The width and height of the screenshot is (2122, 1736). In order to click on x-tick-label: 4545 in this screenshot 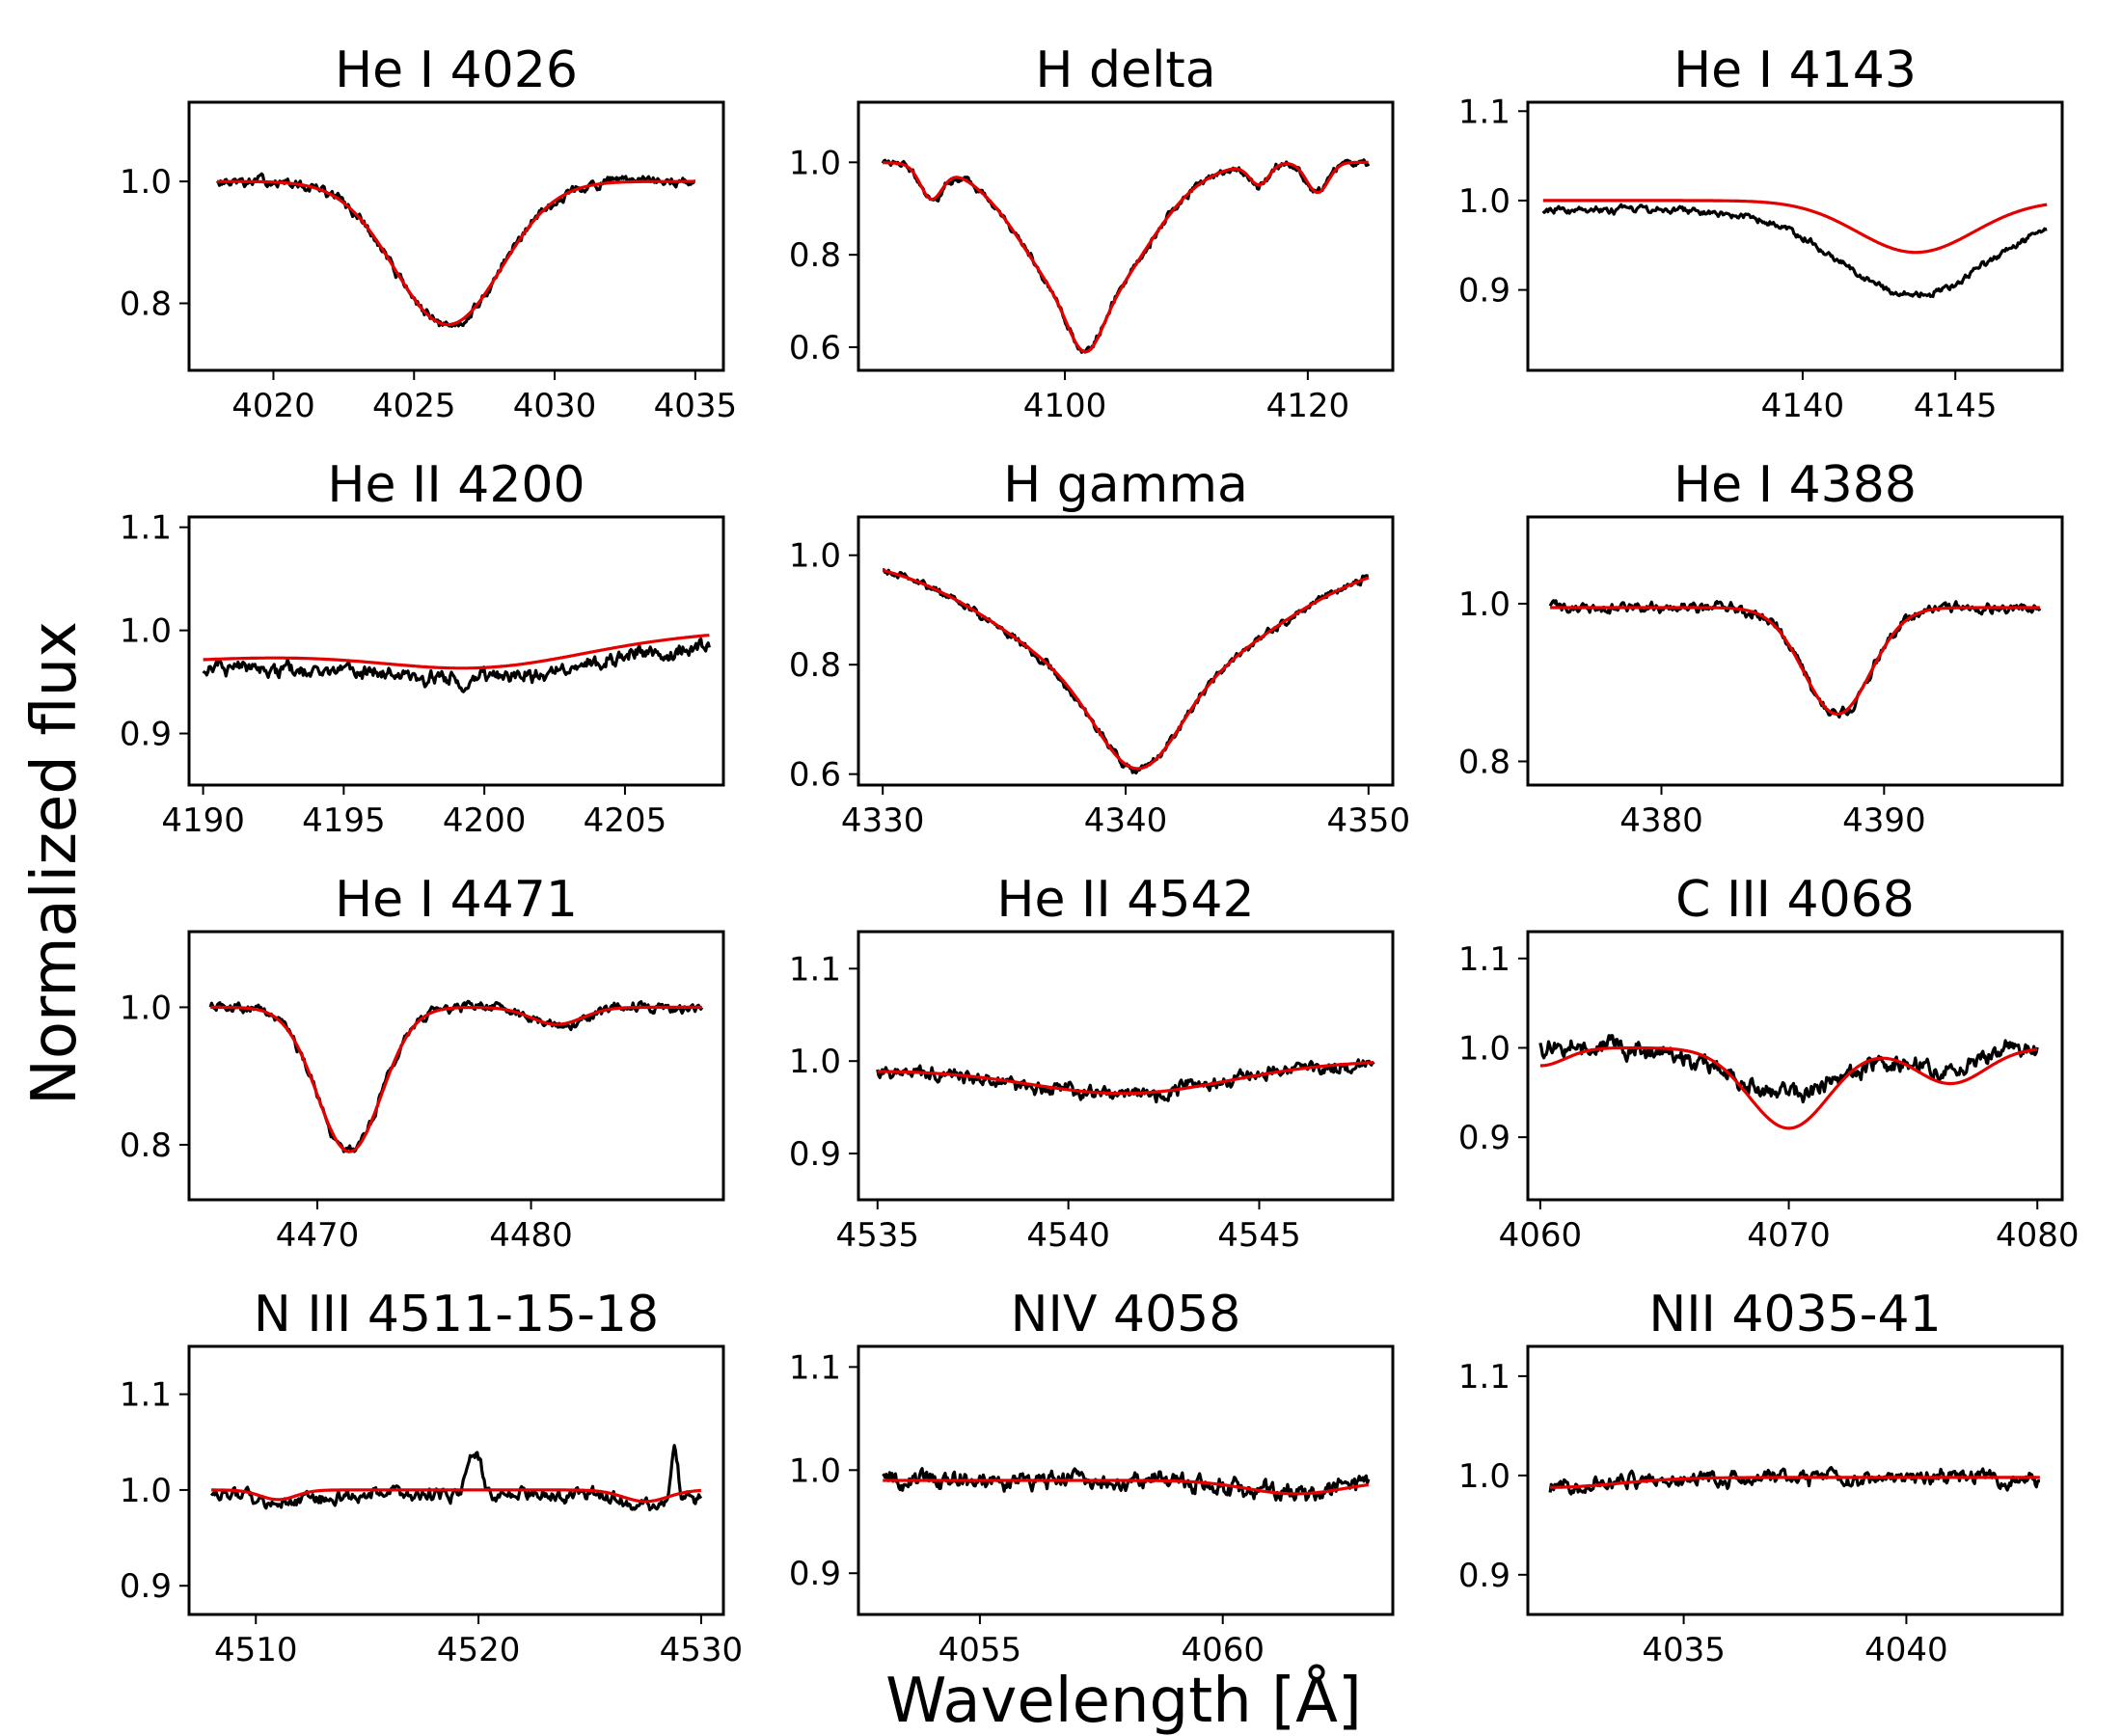, I will do `click(1259, 1236)`.